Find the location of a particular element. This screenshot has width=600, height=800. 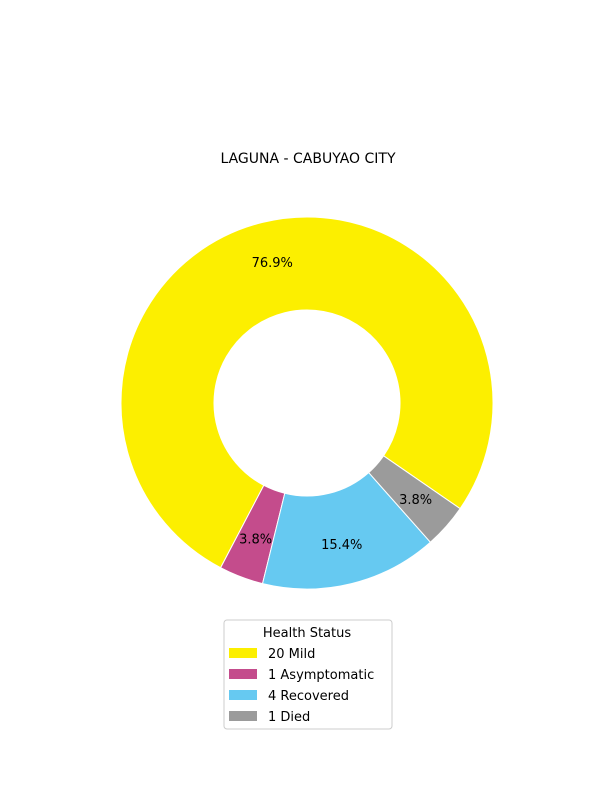

pct-label-mild: 76.9% is located at coordinates (272, 263).